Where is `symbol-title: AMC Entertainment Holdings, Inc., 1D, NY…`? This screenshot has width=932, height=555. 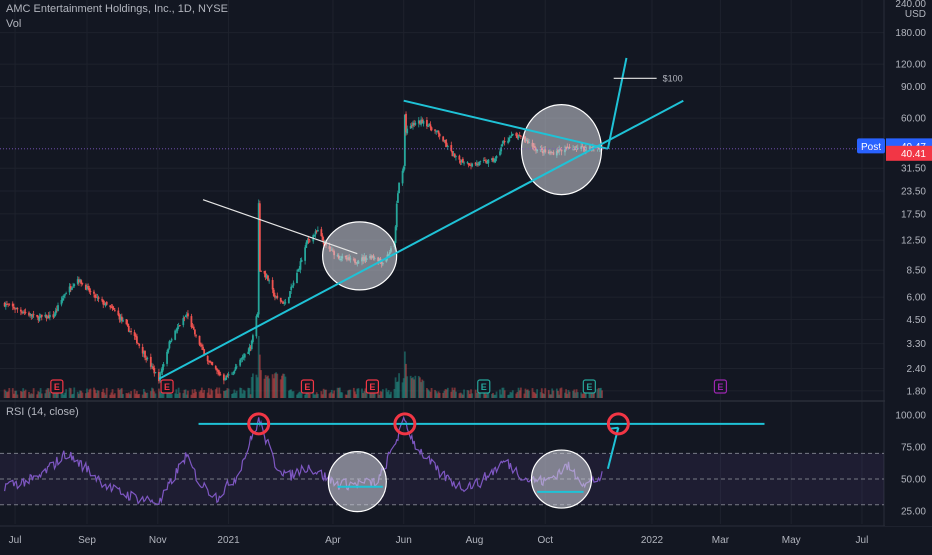
symbol-title: AMC Entertainment Holdings, Inc., 1D, NY… is located at coordinates (117, 9).